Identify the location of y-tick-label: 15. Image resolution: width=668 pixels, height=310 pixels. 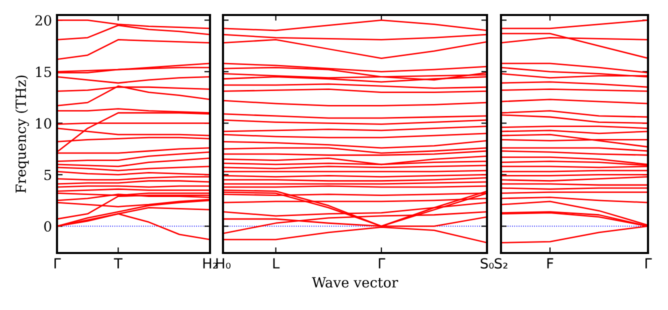
(44, 72).